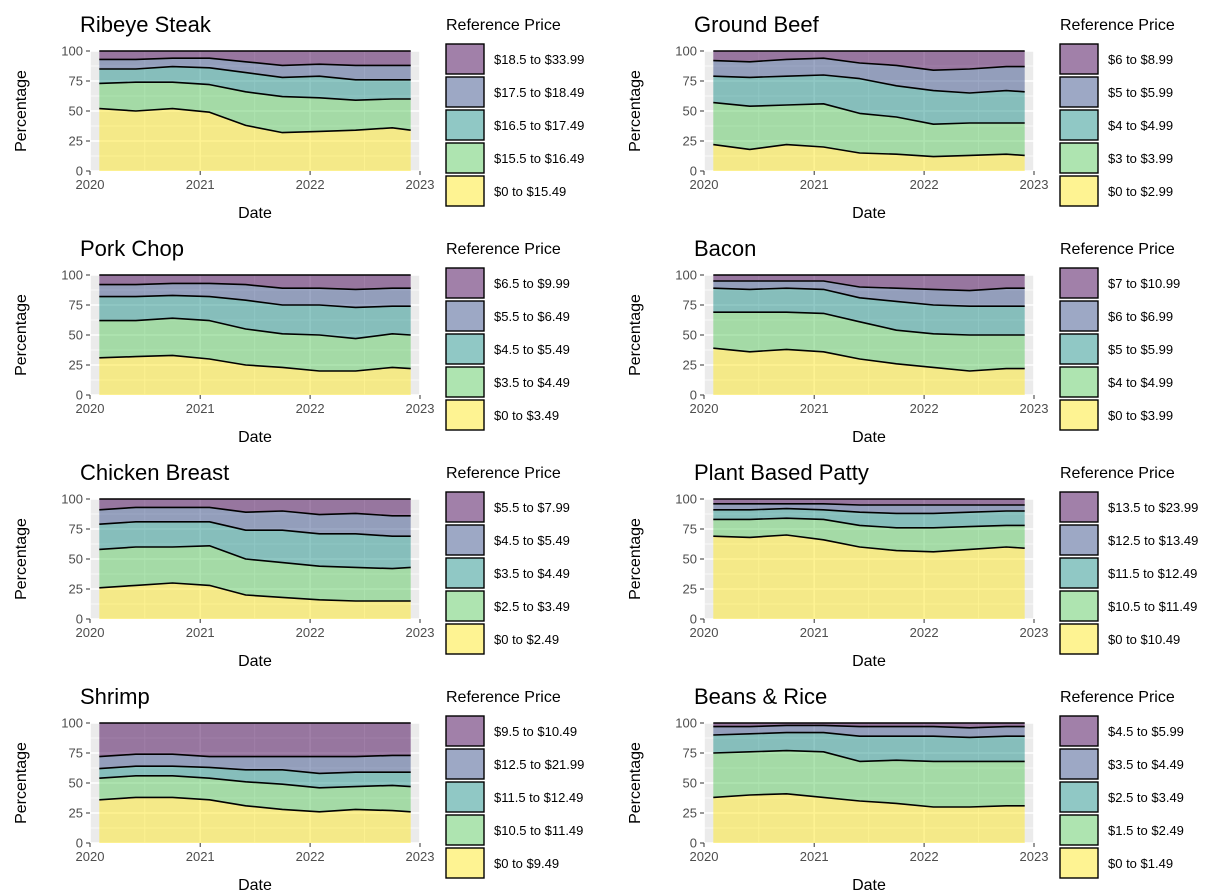 The image size is (1228, 896). I want to click on legend-label: $4 to $4.99, so click(1140, 125).